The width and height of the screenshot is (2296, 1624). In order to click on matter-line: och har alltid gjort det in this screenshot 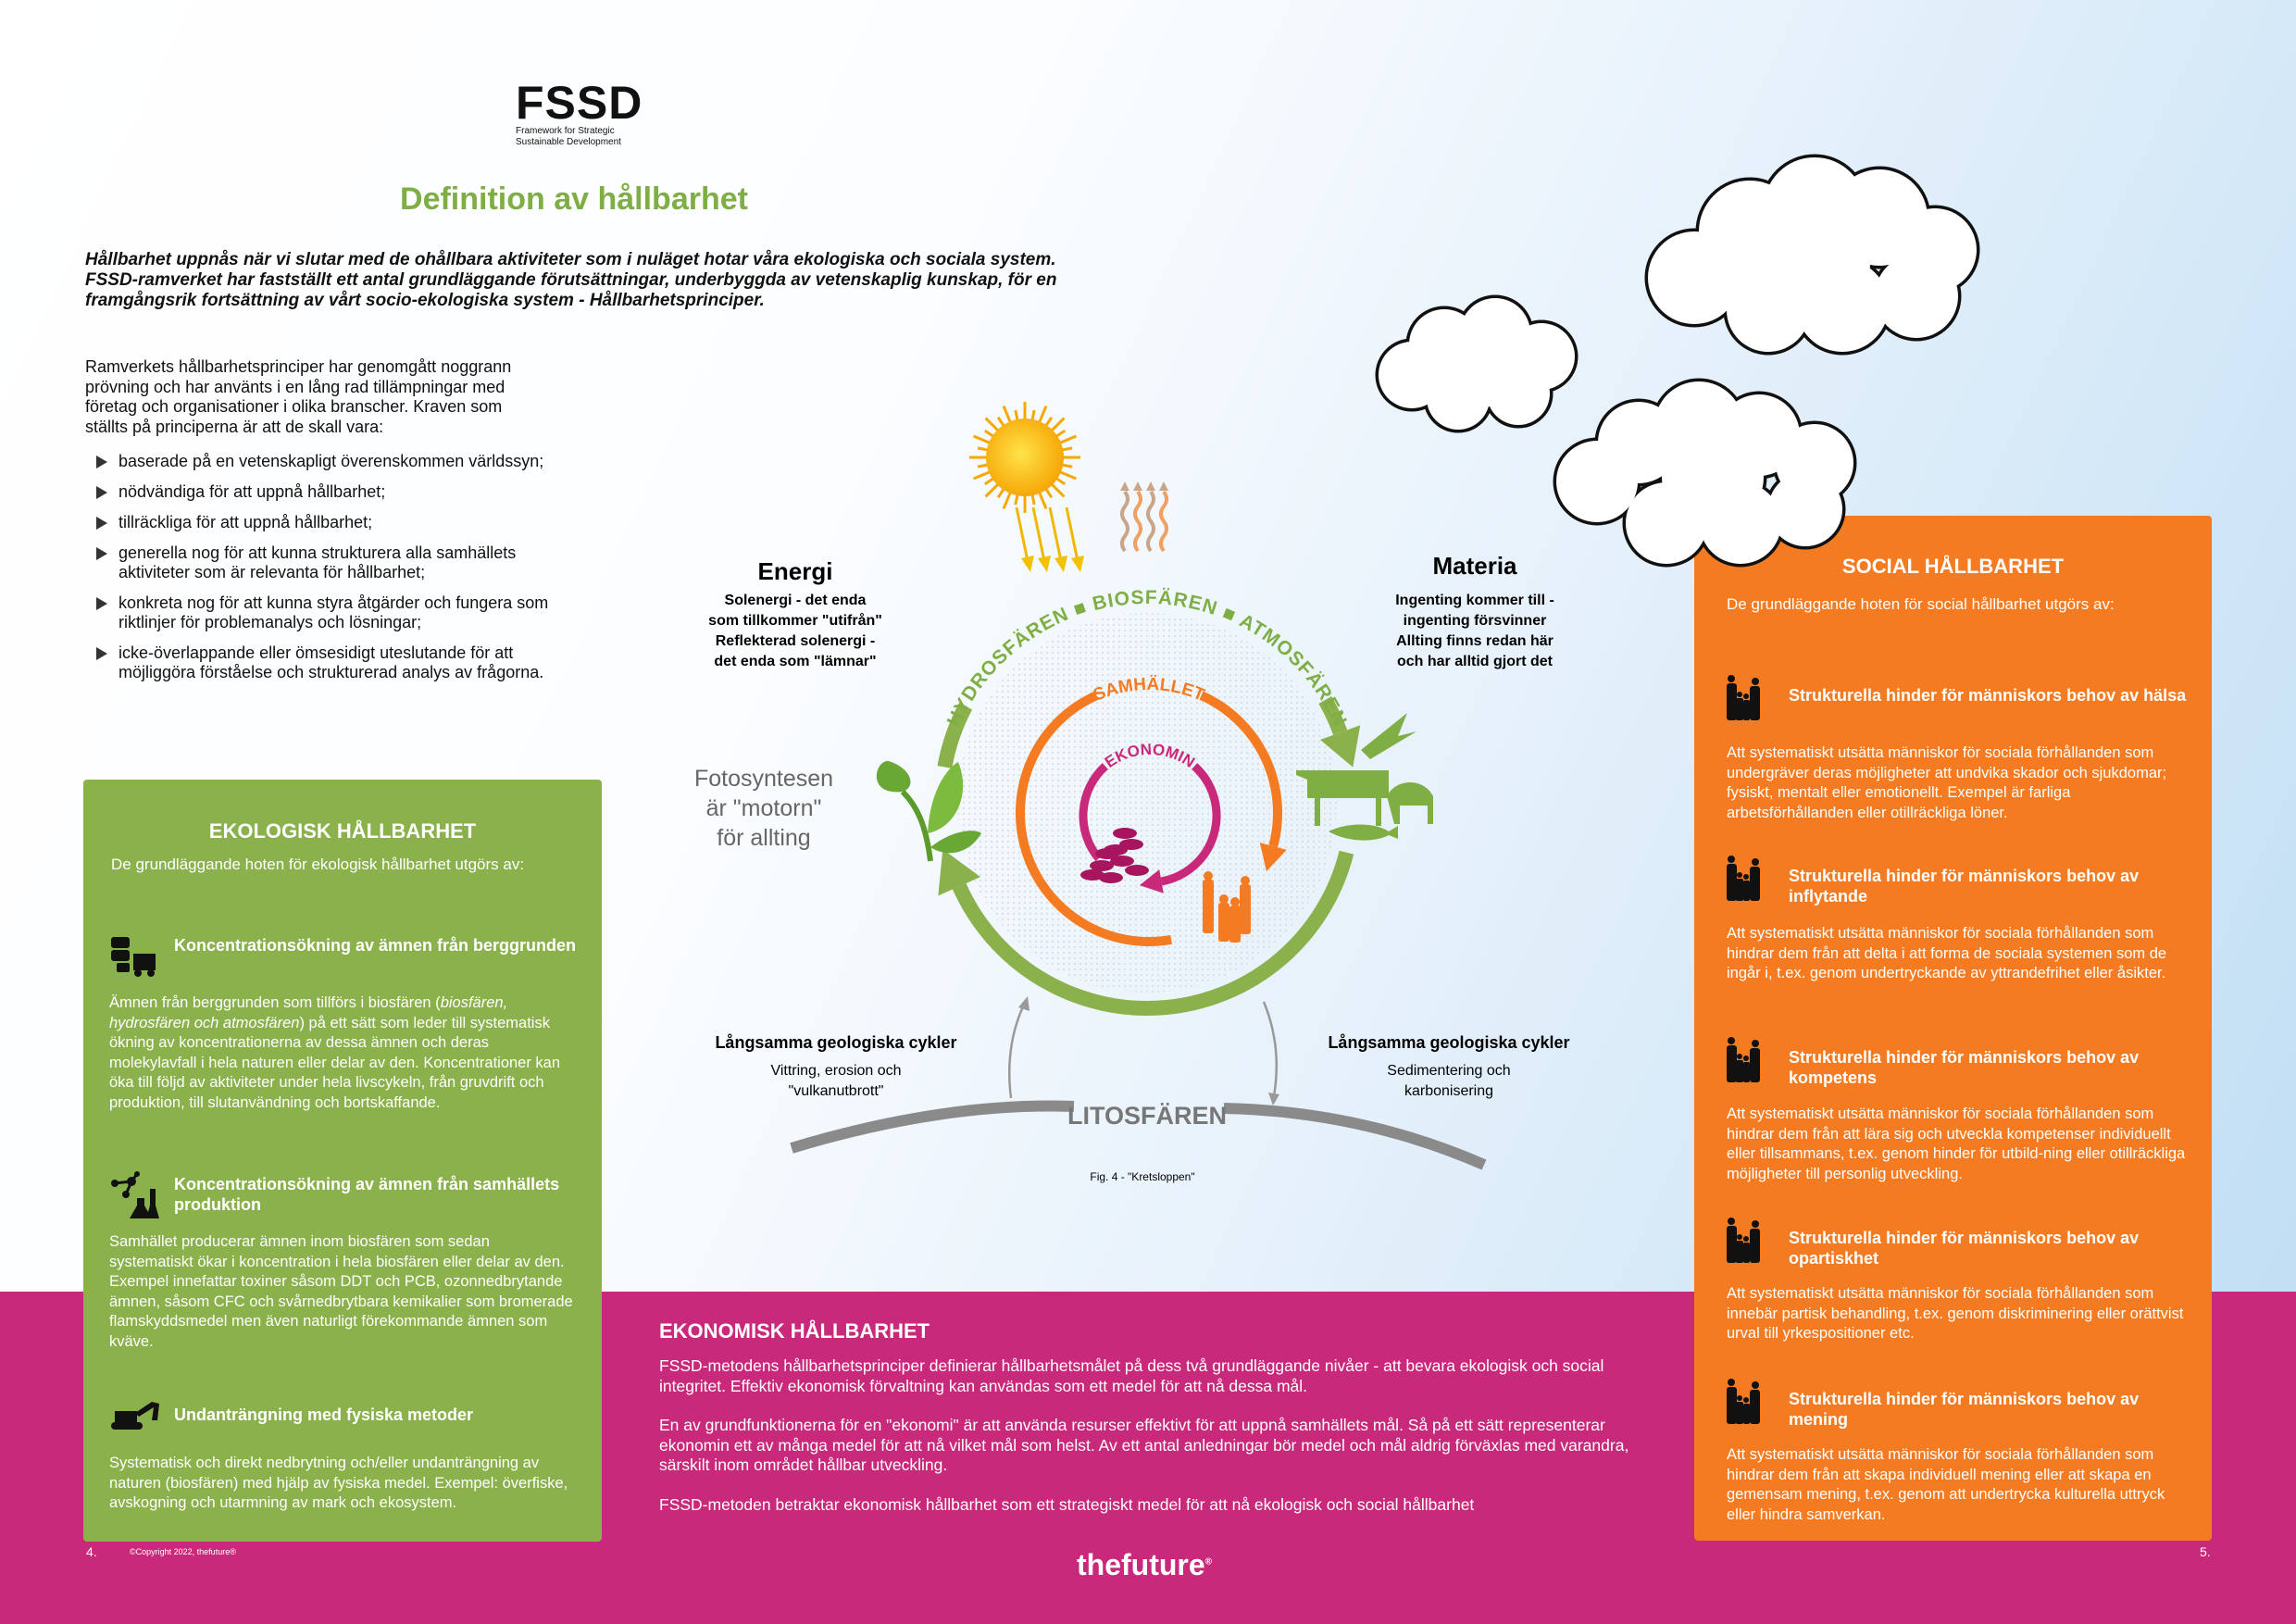, I will do `click(1475, 661)`.